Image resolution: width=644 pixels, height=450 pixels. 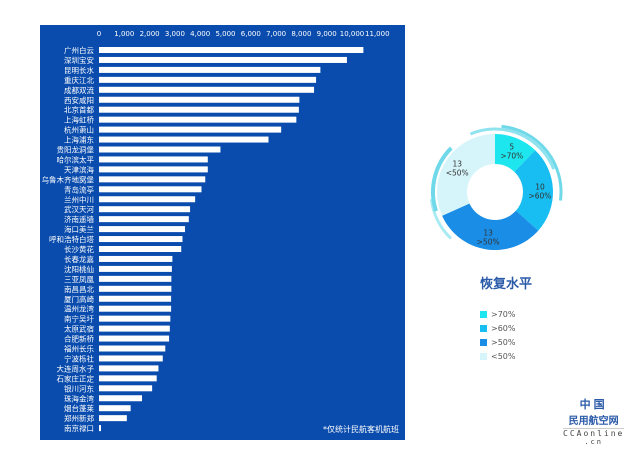 What do you see at coordinates (276, 34) in the screenshot?
I see `x-tick-label: 7,000` at bounding box center [276, 34].